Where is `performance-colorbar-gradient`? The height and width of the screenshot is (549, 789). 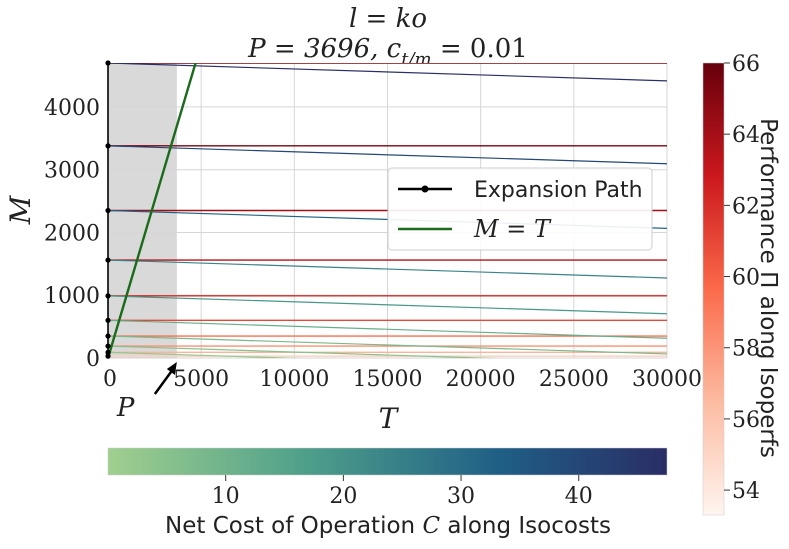
performance-colorbar-gradient is located at coordinates (713, 289).